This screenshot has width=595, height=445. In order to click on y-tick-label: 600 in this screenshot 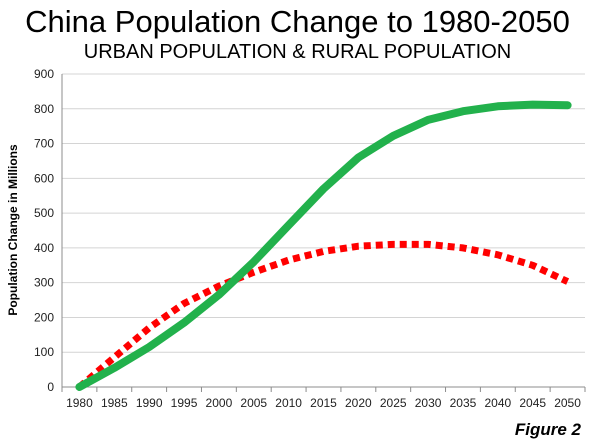, I will do `click(44, 178)`.